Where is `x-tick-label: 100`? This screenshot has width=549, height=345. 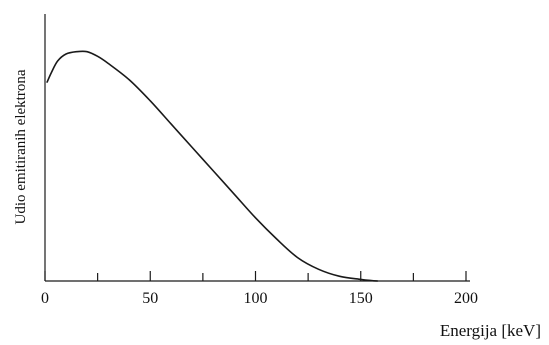
x-tick-label: 100 is located at coordinates (256, 298).